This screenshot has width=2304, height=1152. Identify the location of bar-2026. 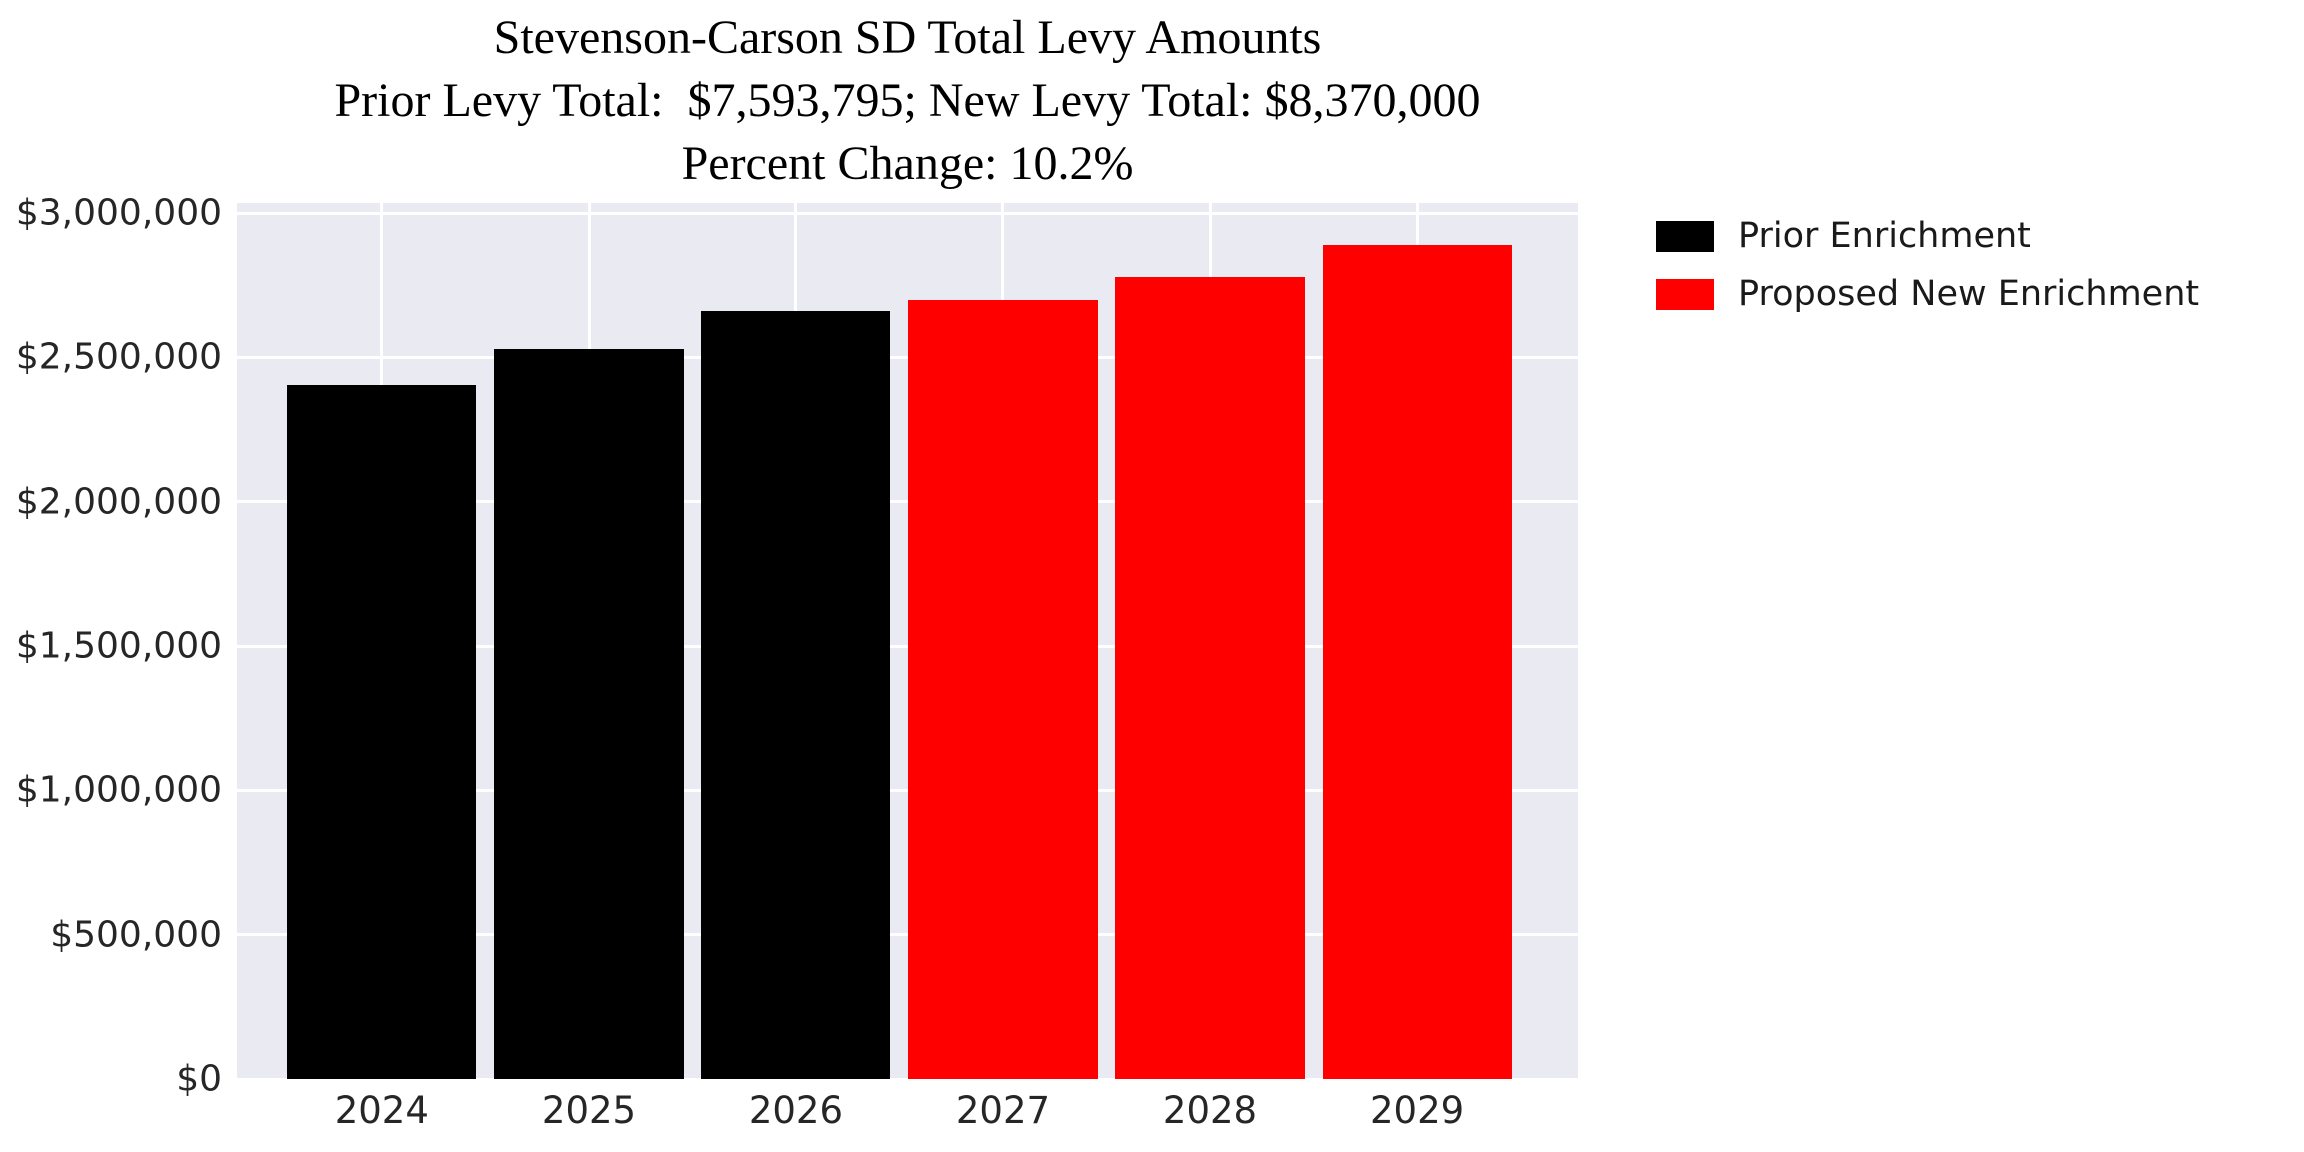
(796, 695).